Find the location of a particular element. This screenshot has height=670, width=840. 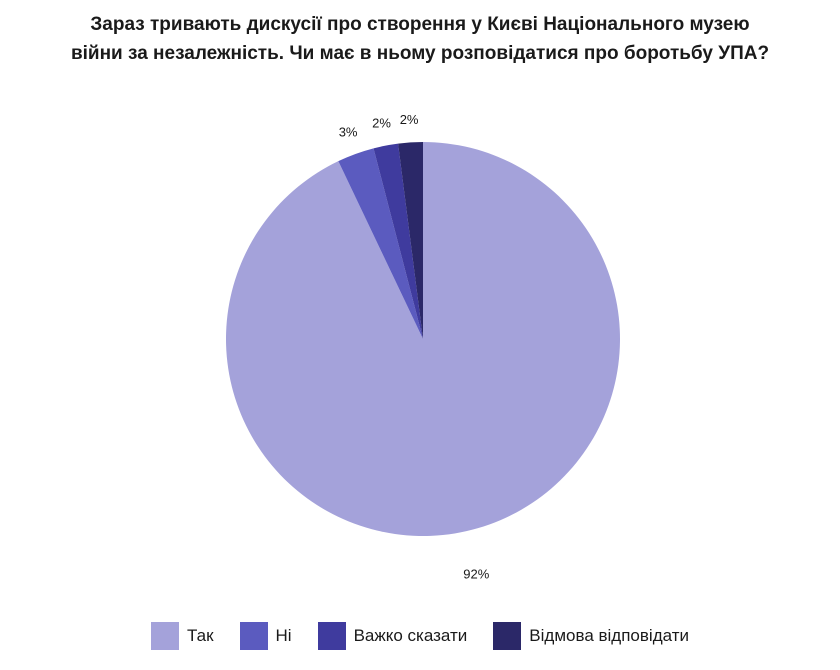

legend-label: Важко сказати is located at coordinates (410, 635).